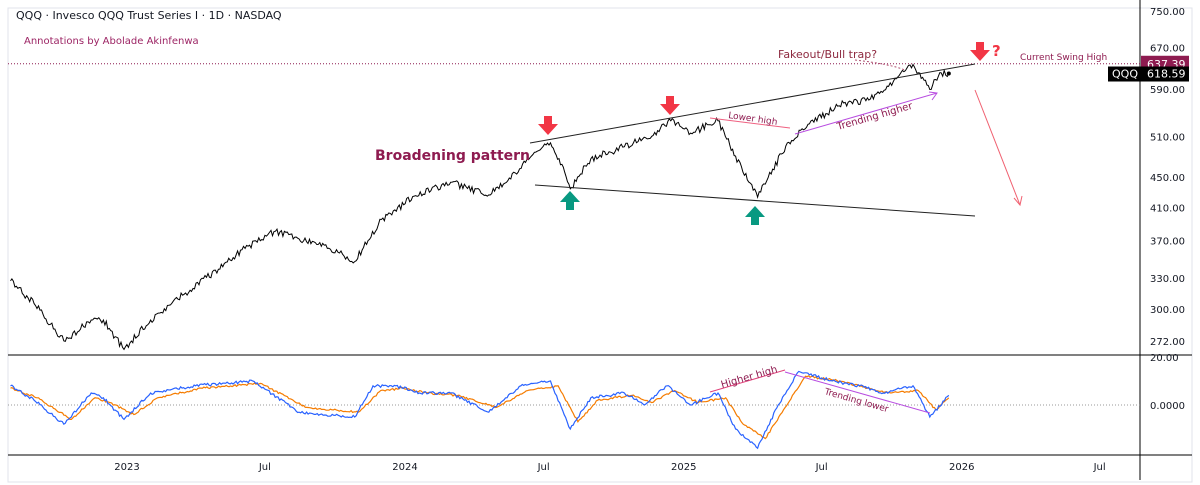 Image resolution: width=1200 pixels, height=485 pixels. I want to click on lower-high-line, so click(750, 123).